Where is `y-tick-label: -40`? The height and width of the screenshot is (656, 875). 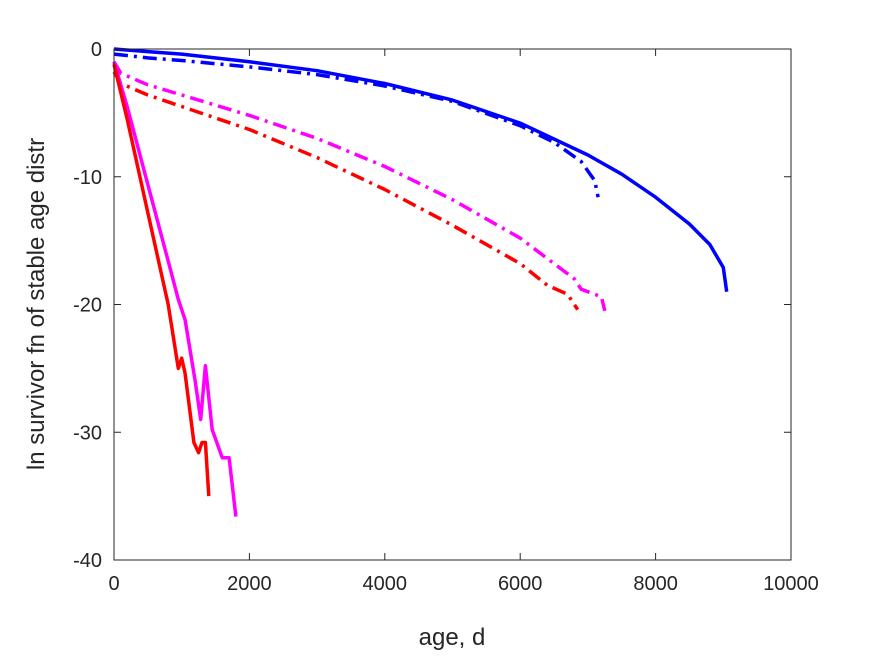
y-tick-label: -40 is located at coordinates (87, 561).